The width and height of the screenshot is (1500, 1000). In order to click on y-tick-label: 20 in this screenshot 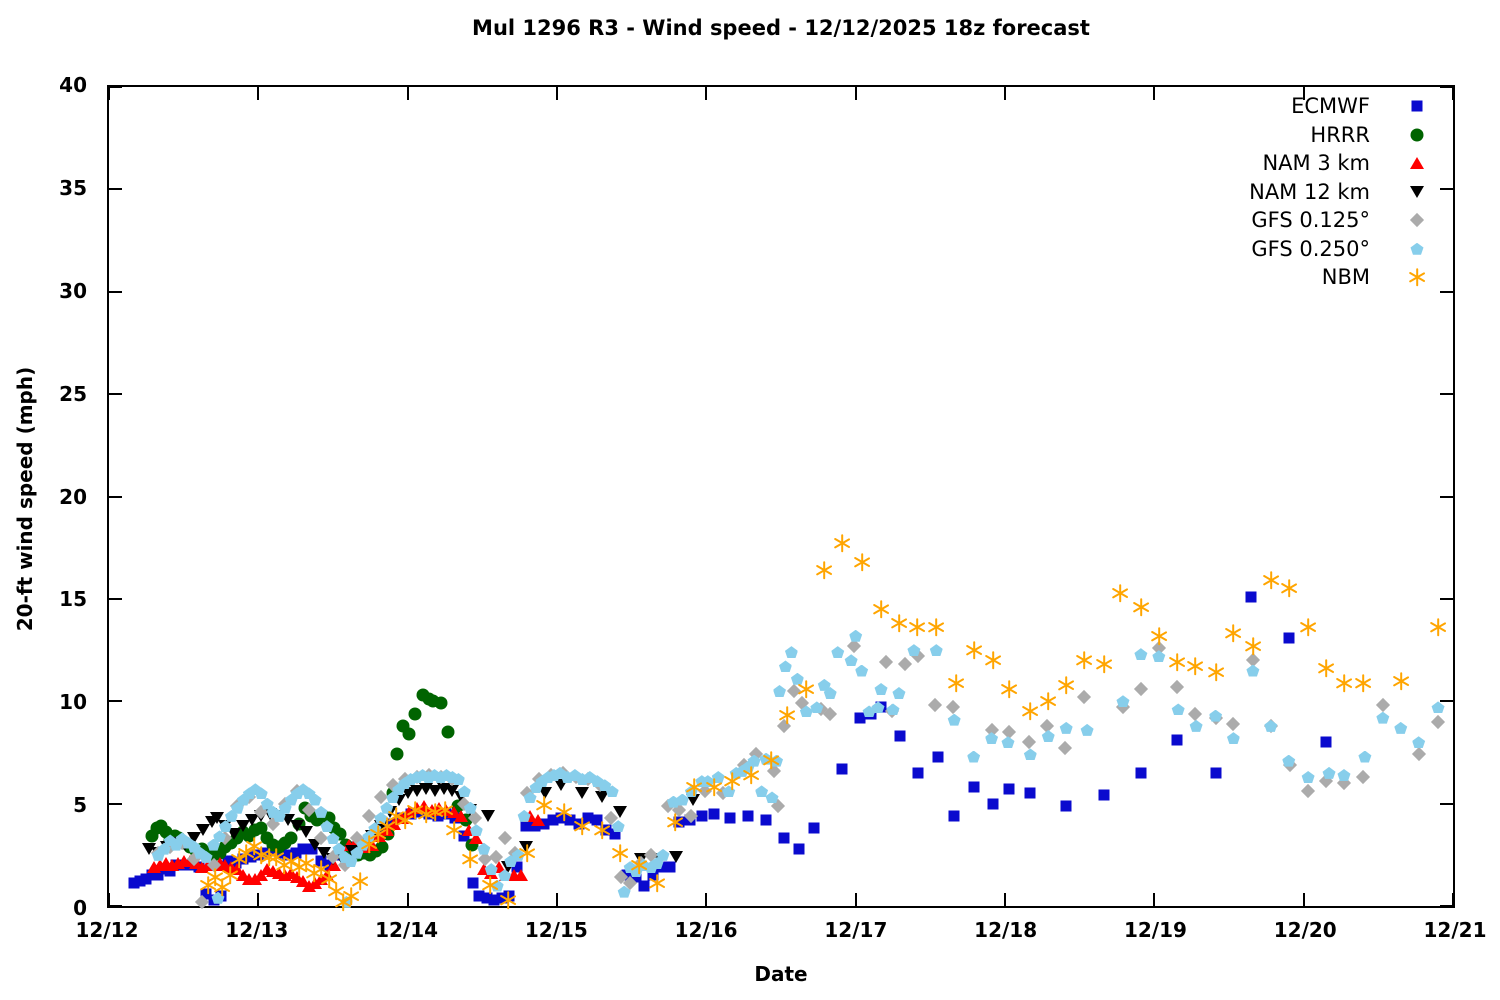, I will do `click(73, 496)`.